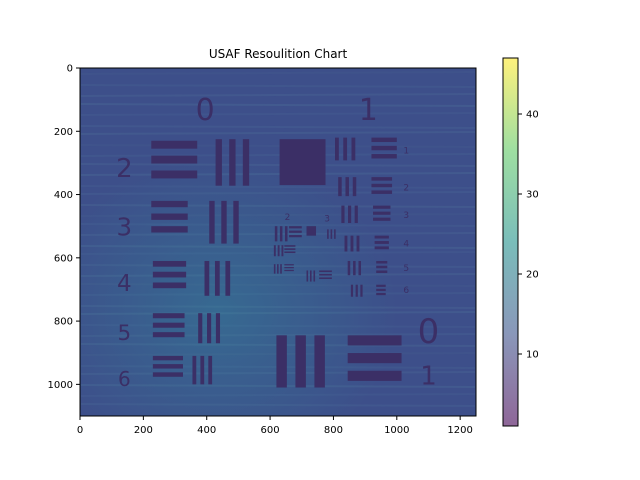 The width and height of the screenshot is (640, 480). I want to click on bar-center-v-c, so click(282, 251).